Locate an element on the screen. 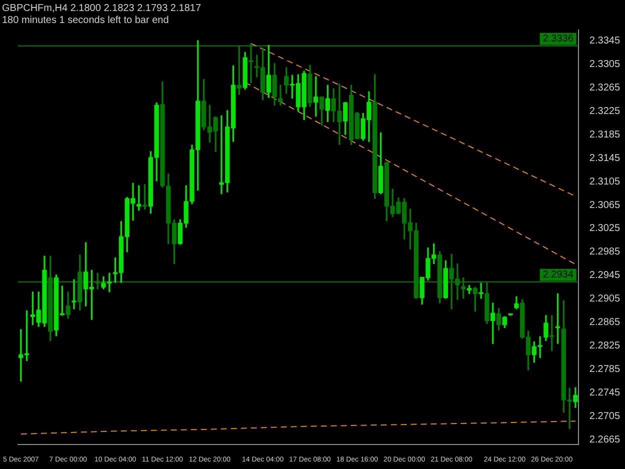 The image size is (625, 469). y-tick-label: 2.3265 is located at coordinates (604, 88).